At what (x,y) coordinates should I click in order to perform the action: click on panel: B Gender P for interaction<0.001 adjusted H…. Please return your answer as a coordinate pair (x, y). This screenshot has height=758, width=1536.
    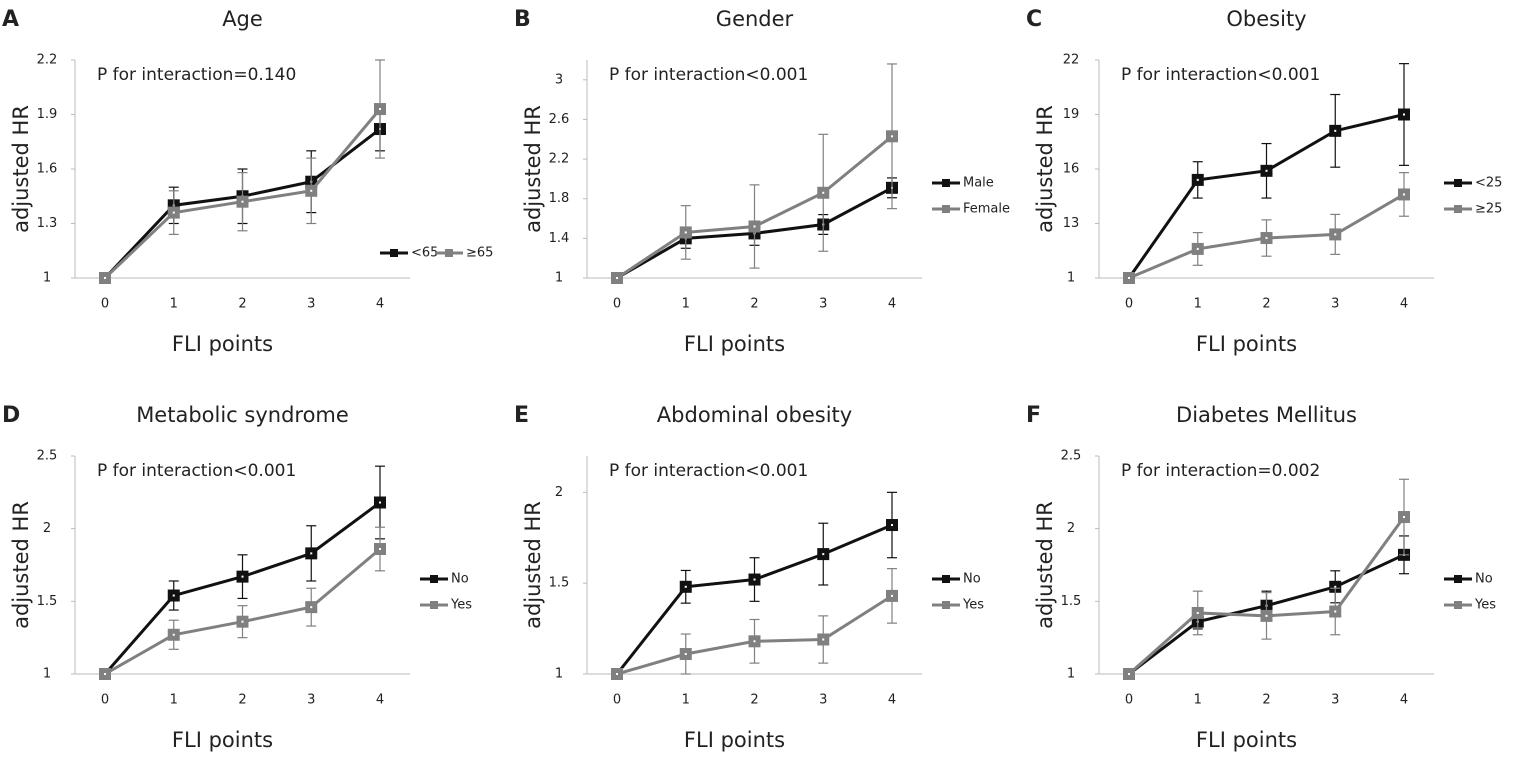
    Looking at the image, I should click on (762, 181).